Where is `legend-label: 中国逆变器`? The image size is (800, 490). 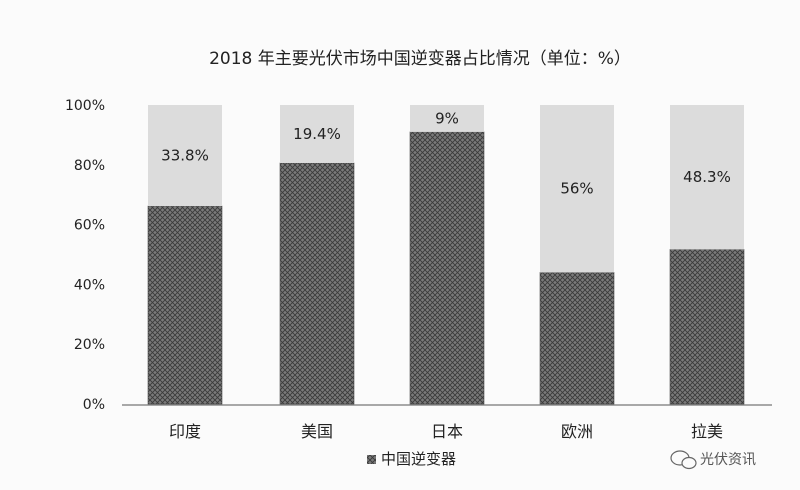 legend-label: 中国逆变器 is located at coordinates (418, 459).